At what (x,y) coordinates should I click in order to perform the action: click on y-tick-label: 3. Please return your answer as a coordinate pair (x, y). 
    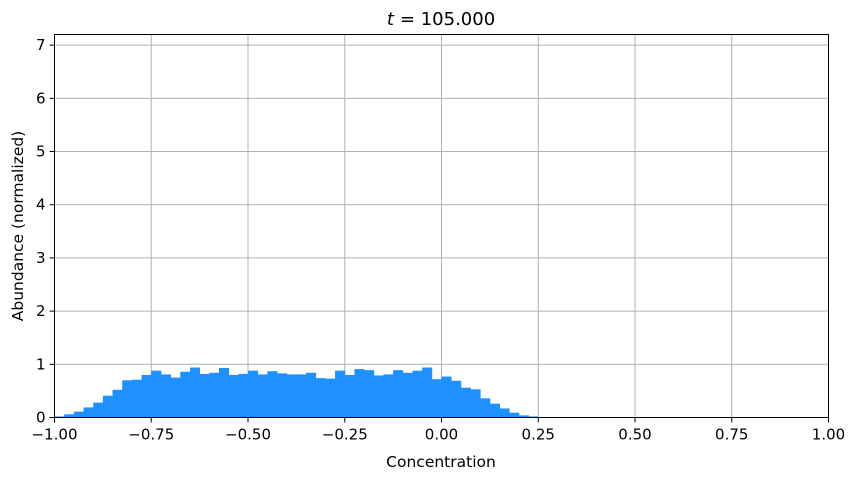
    Looking at the image, I should click on (41, 258).